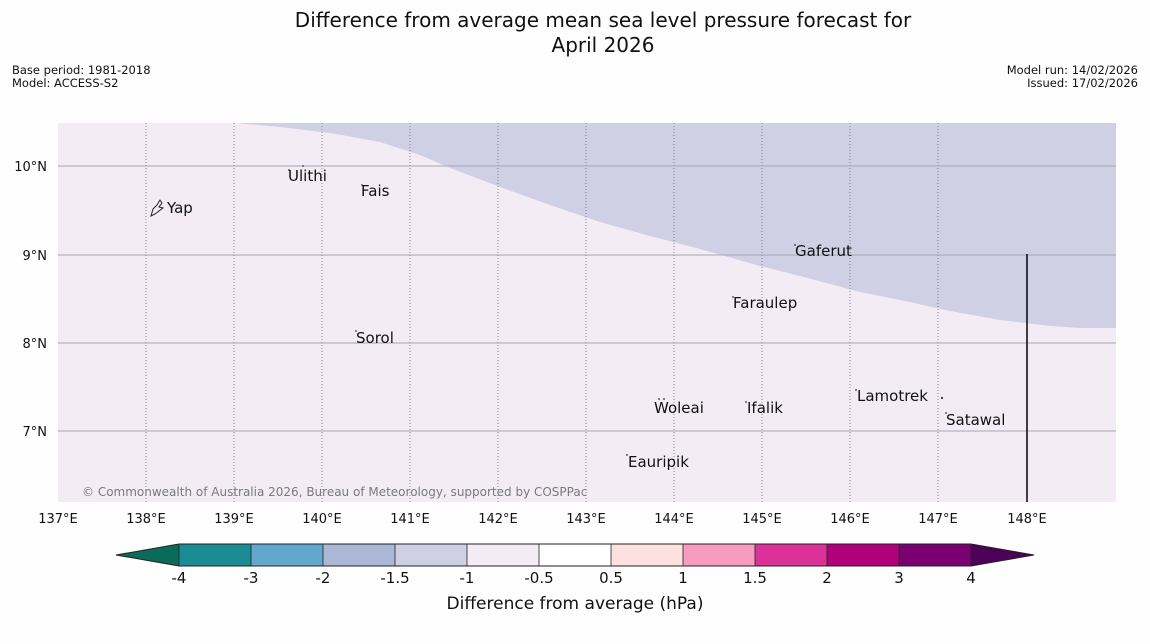 Image resolution: width=1150 pixels, height=644 pixels. What do you see at coordinates (35, 344) in the screenshot?
I see `lat-label: 8°N` at bounding box center [35, 344].